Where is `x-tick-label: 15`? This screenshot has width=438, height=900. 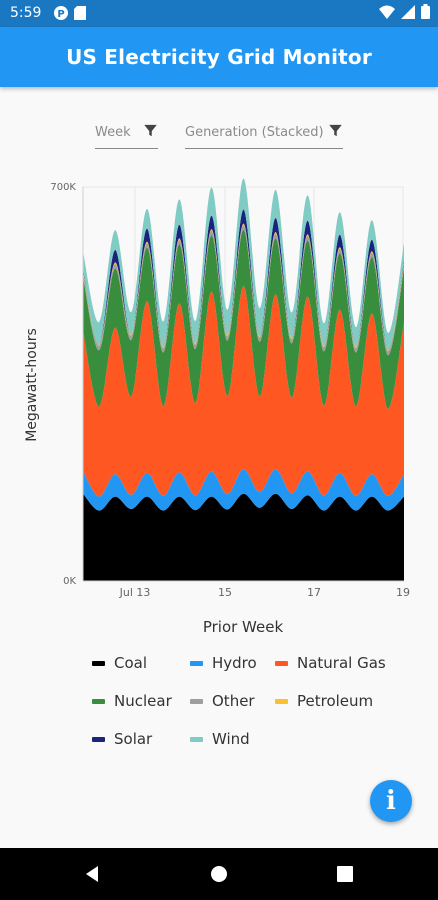
x-tick-label: 15 is located at coordinates (225, 592).